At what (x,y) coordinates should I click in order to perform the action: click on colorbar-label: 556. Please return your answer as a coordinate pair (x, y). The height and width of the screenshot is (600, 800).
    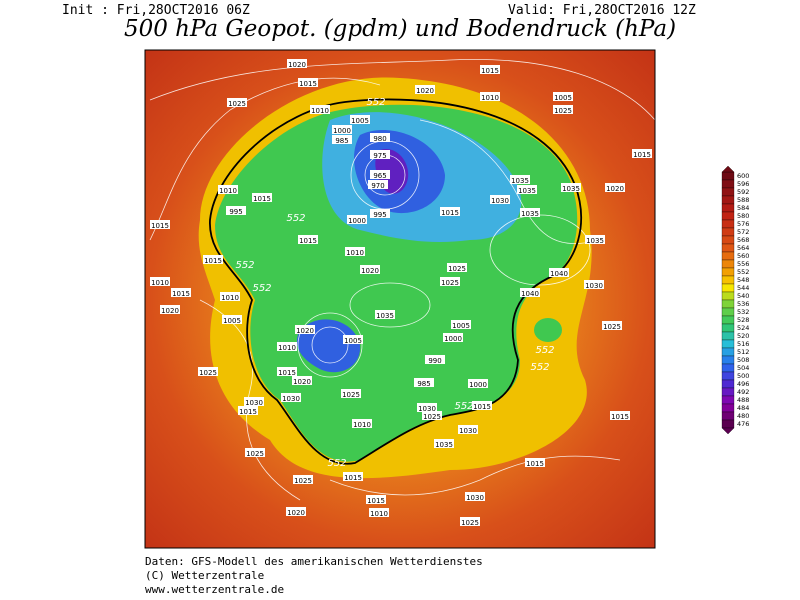
    Looking at the image, I should click on (743, 264).